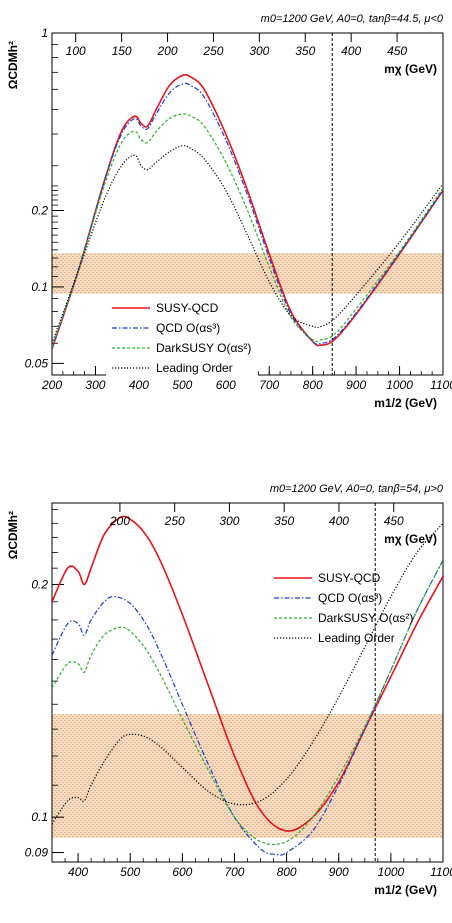  What do you see at coordinates (37, 853) in the screenshot?
I see `y-tick-label: 0.09` at bounding box center [37, 853].